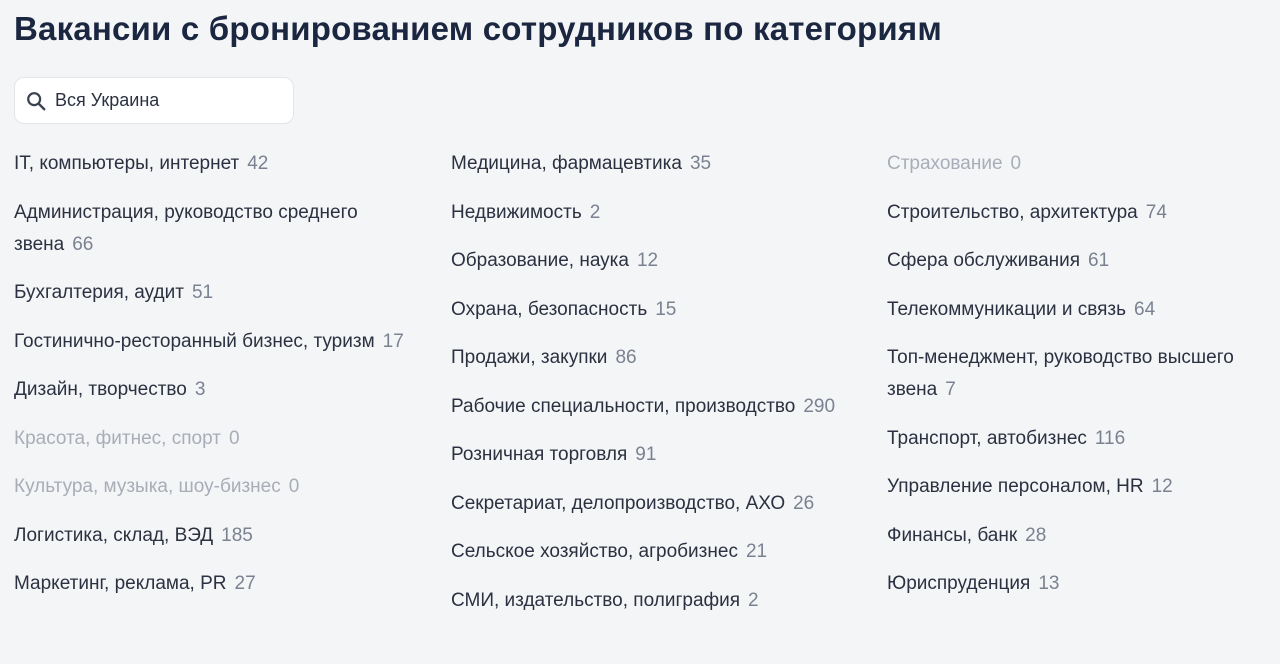 The height and width of the screenshot is (664, 1280). I want to click on category-label: Сельское хозяйство, агробизнес, so click(594, 551).